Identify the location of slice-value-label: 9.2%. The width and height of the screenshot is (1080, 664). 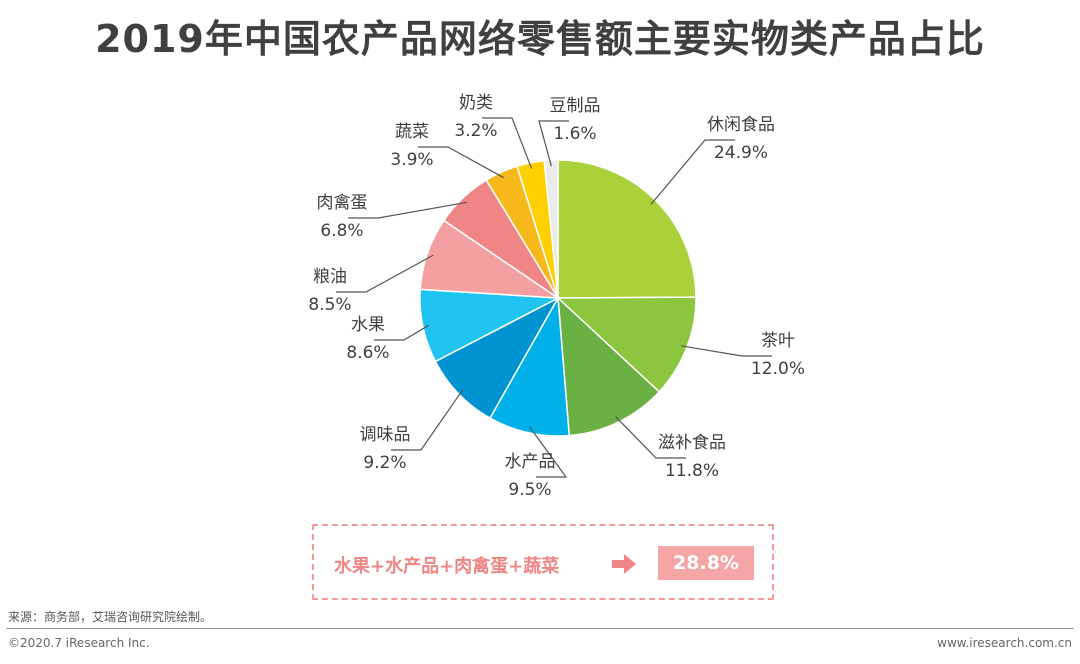
(384, 463).